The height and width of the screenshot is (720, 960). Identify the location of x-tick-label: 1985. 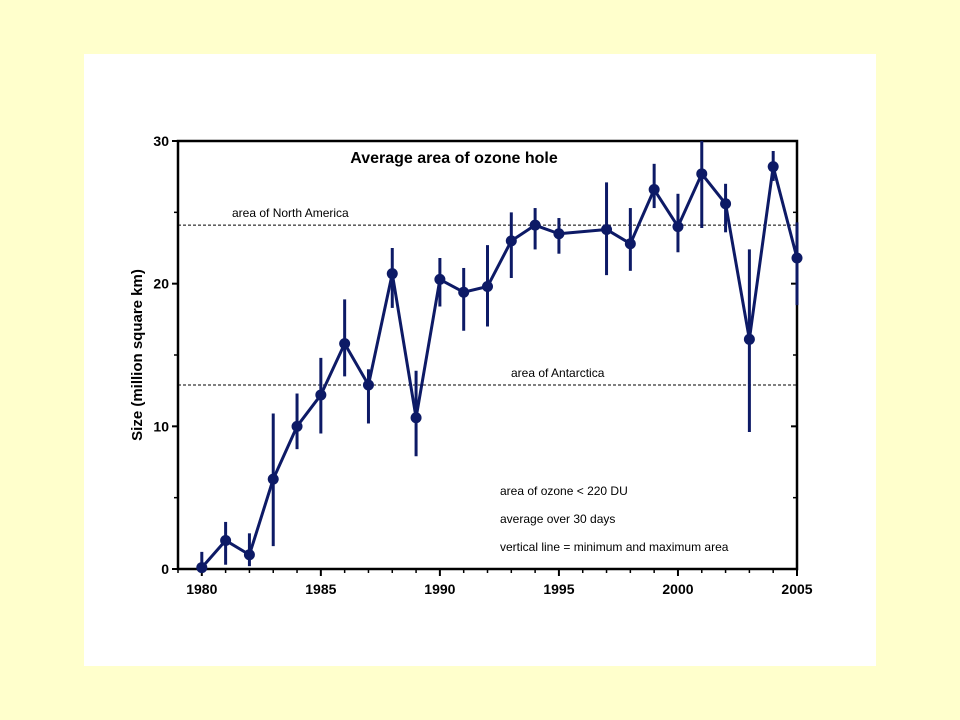
(320, 589).